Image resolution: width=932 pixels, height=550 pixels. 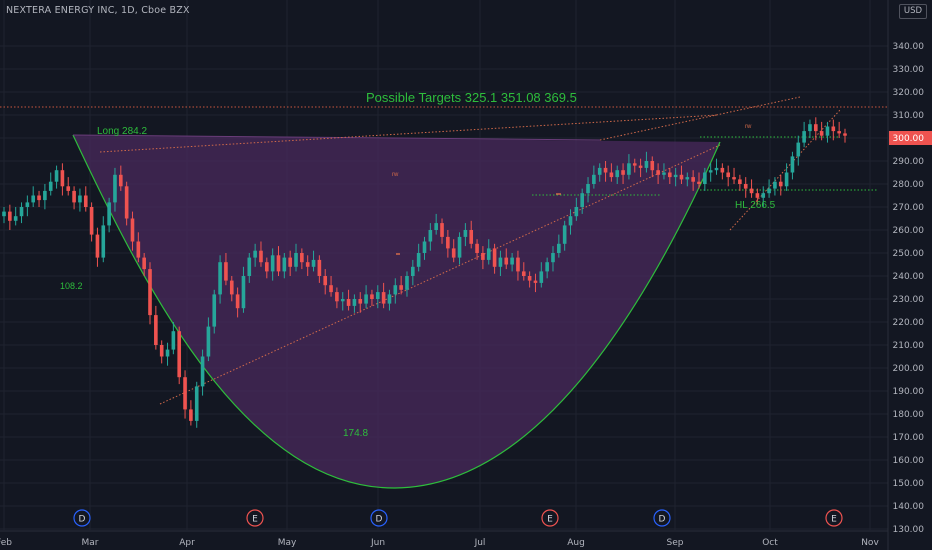 I want to click on left-value-label: 108.2, so click(x=71, y=286).